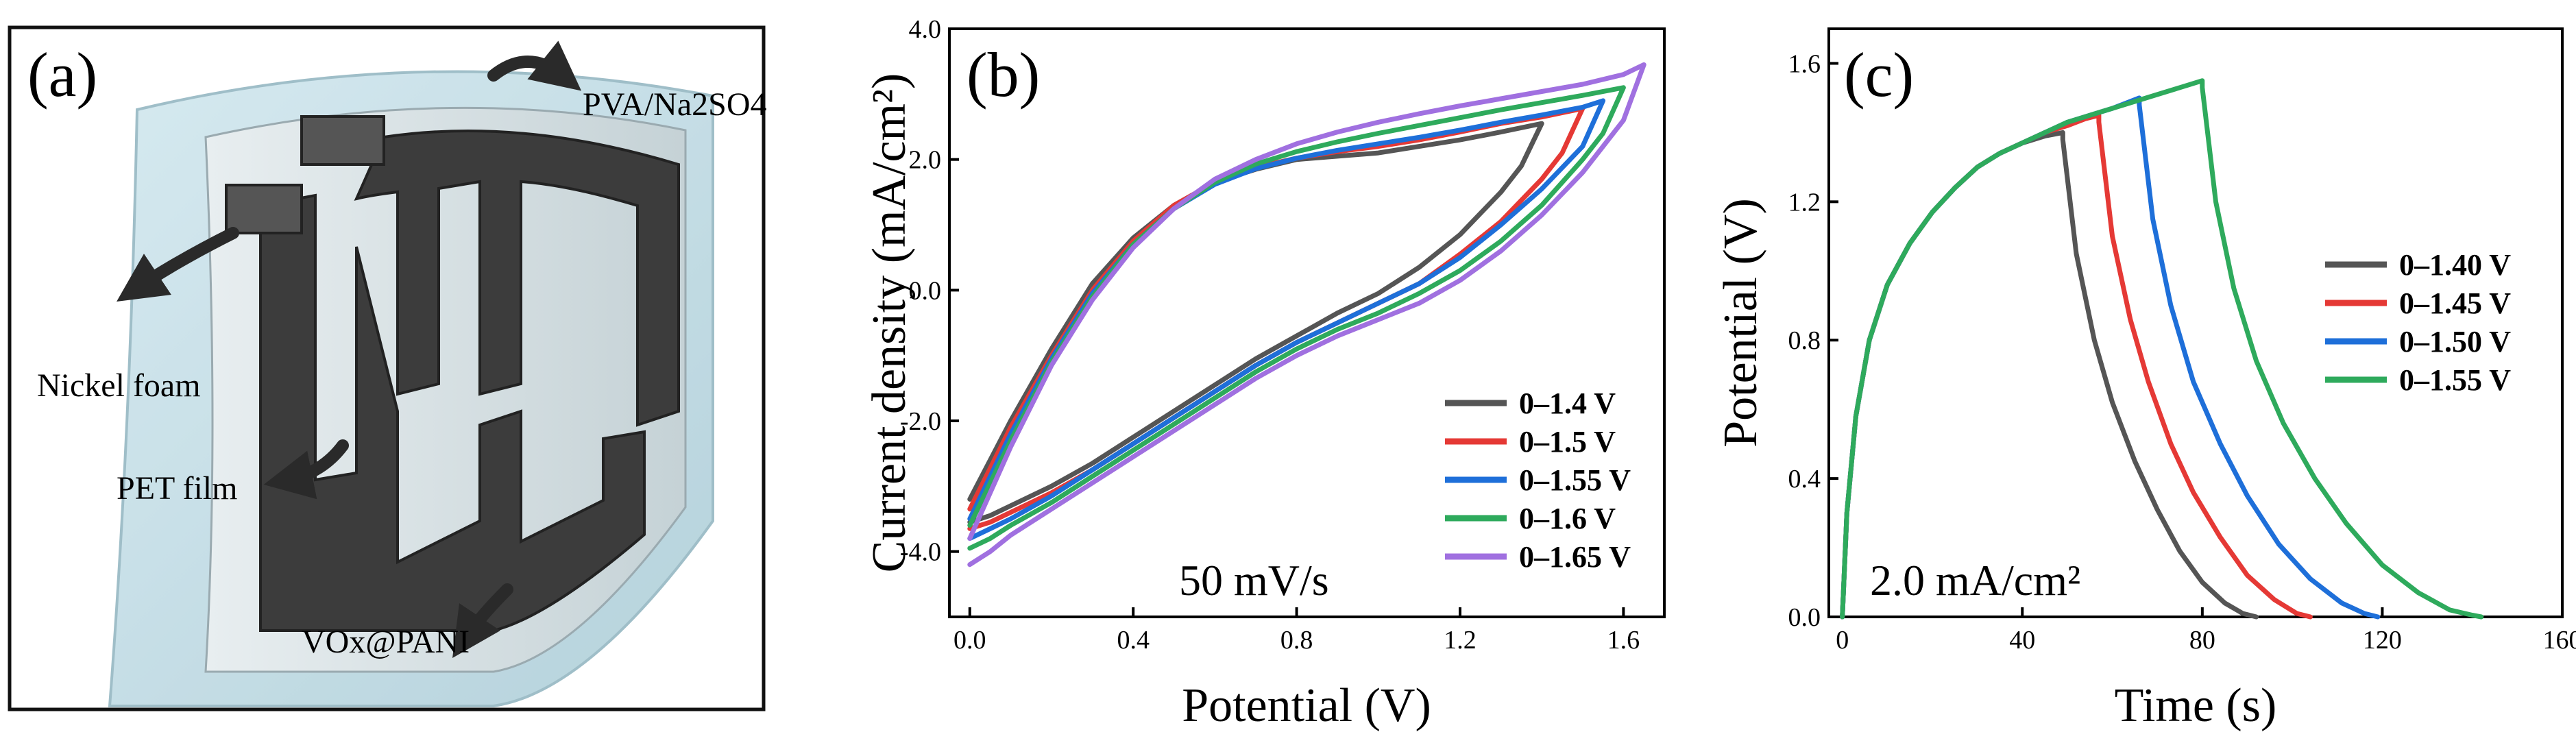 The height and width of the screenshot is (743, 2576). I want to click on cv-scan-rate-annotation: 50 mV/s, so click(1254, 580).